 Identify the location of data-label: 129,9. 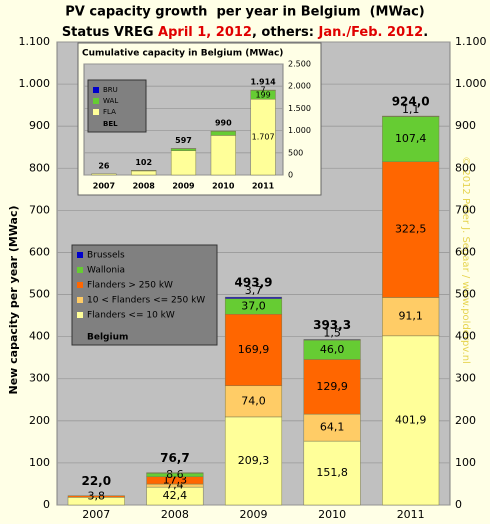
(332, 386).